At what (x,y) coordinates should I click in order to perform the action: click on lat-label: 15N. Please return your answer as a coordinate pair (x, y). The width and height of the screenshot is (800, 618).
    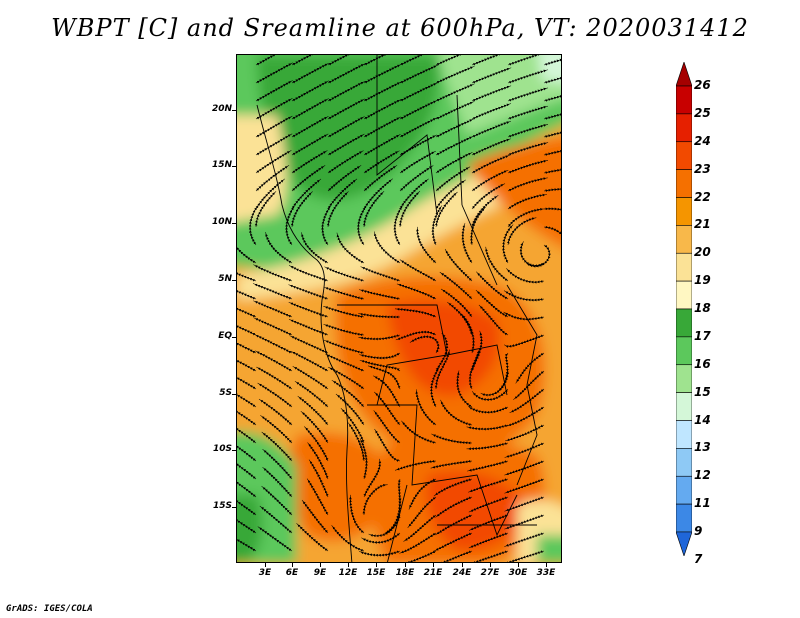
    Looking at the image, I should click on (221, 165).